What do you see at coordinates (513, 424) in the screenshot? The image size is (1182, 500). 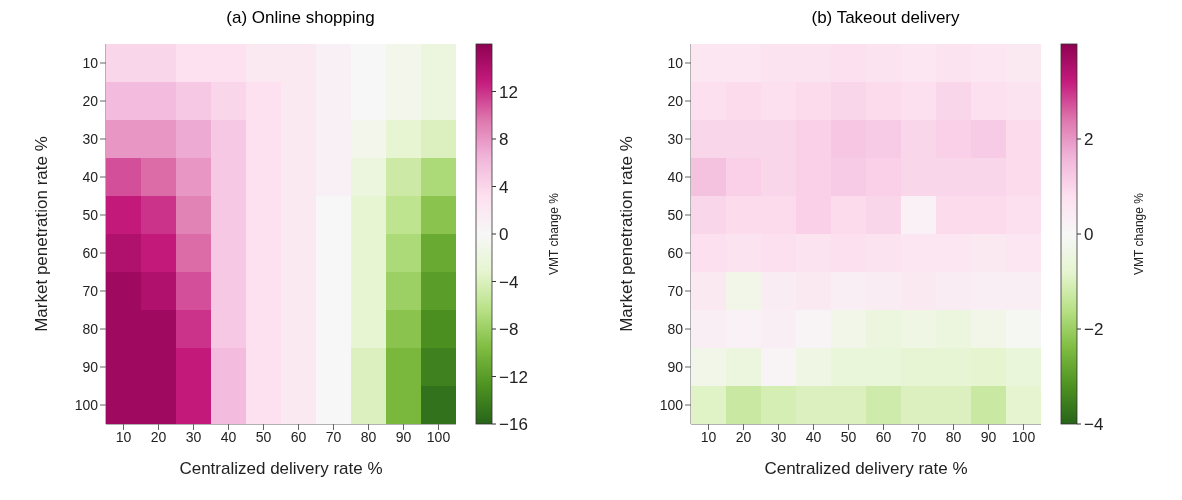 I see `color-bar-label: −16` at bounding box center [513, 424].